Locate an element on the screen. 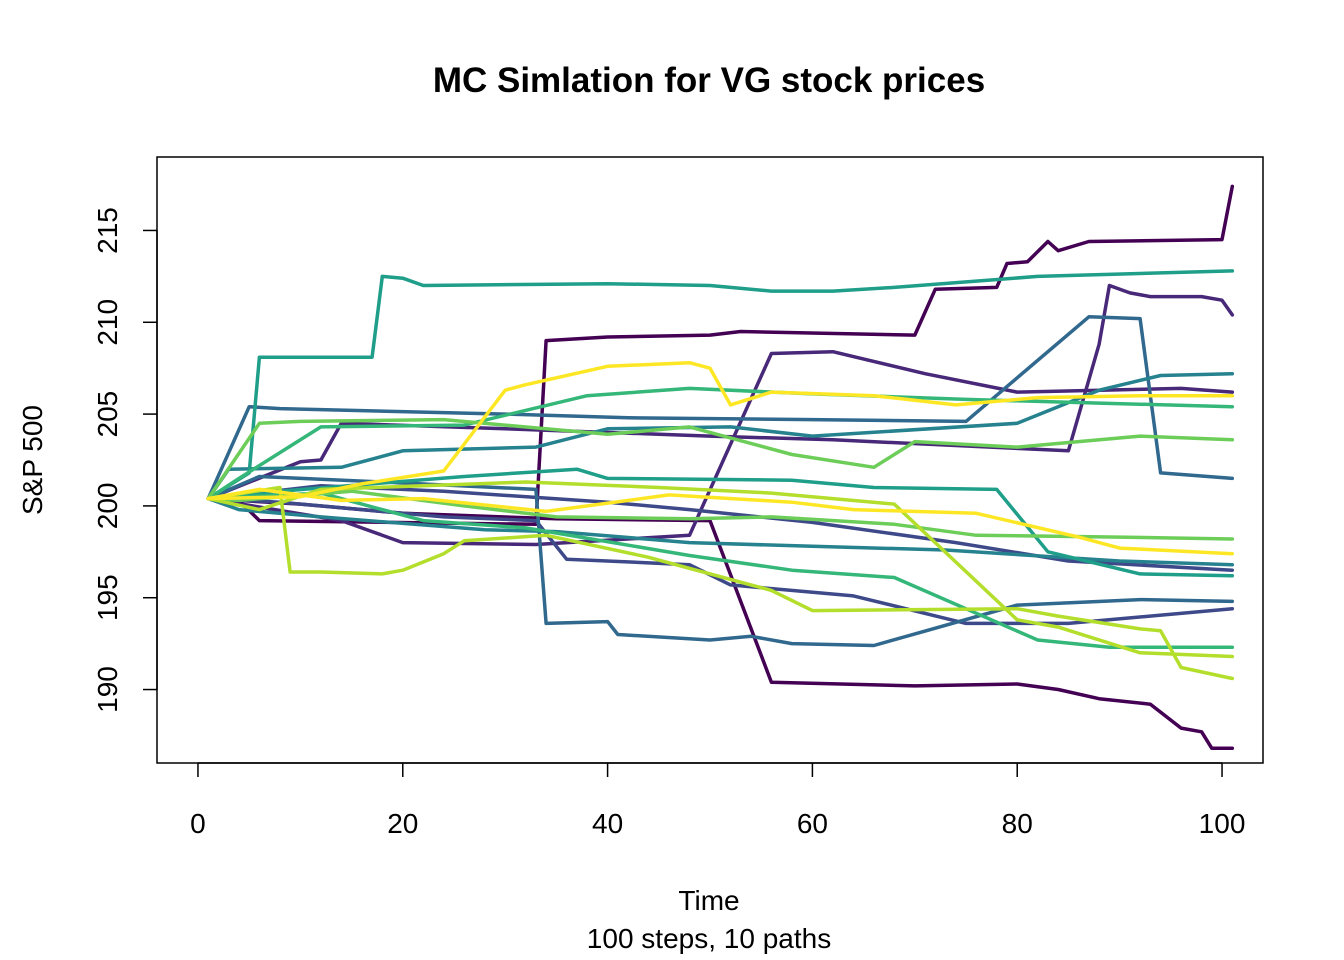 This screenshot has width=1344, height=960. y-tick-label: 215 is located at coordinates (107, 230).